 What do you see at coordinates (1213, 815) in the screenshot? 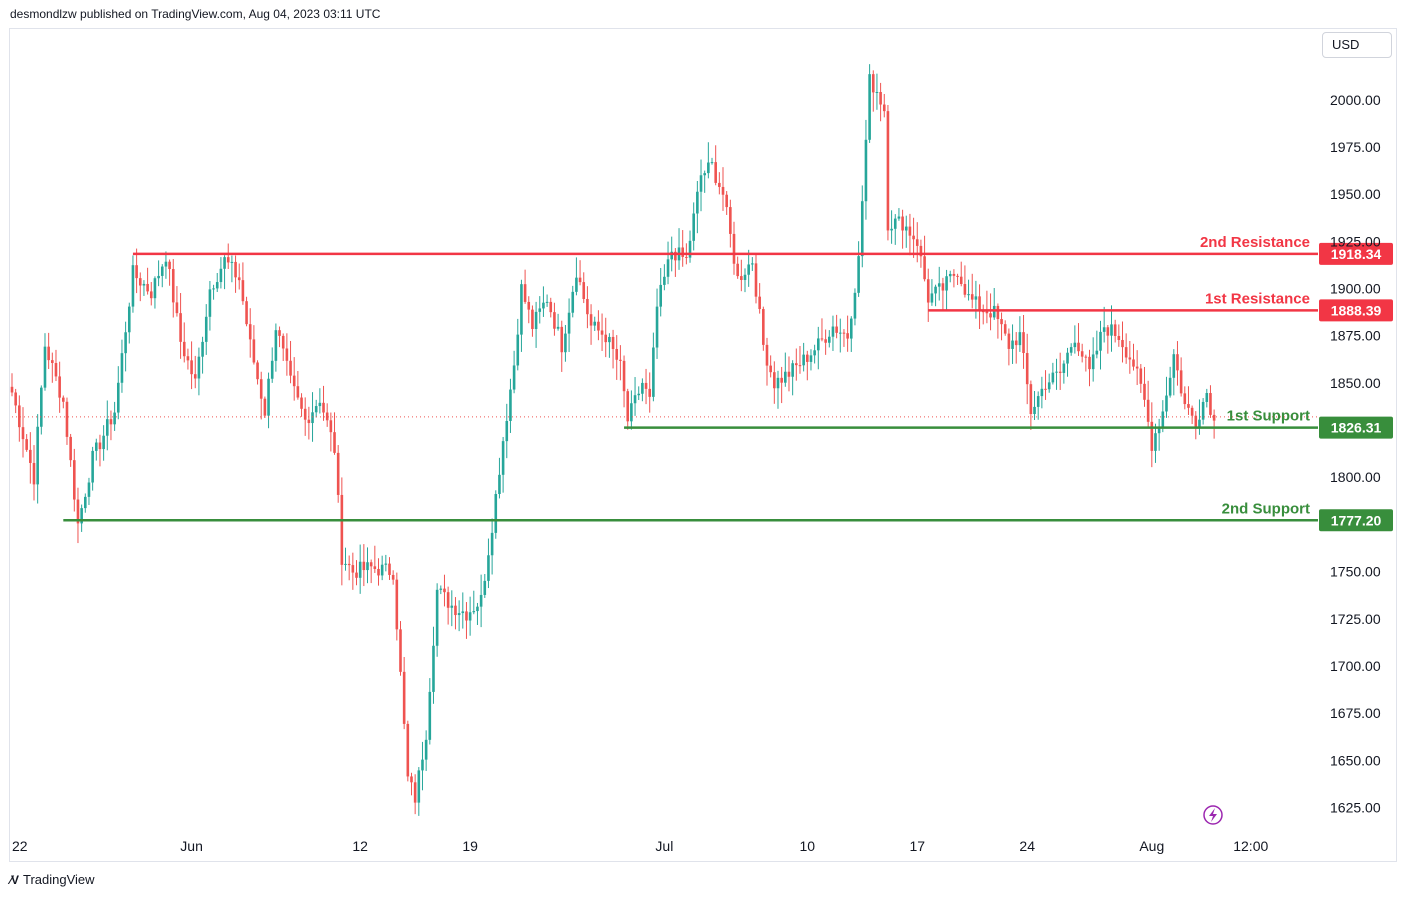
I see `lightning-icon` at bounding box center [1213, 815].